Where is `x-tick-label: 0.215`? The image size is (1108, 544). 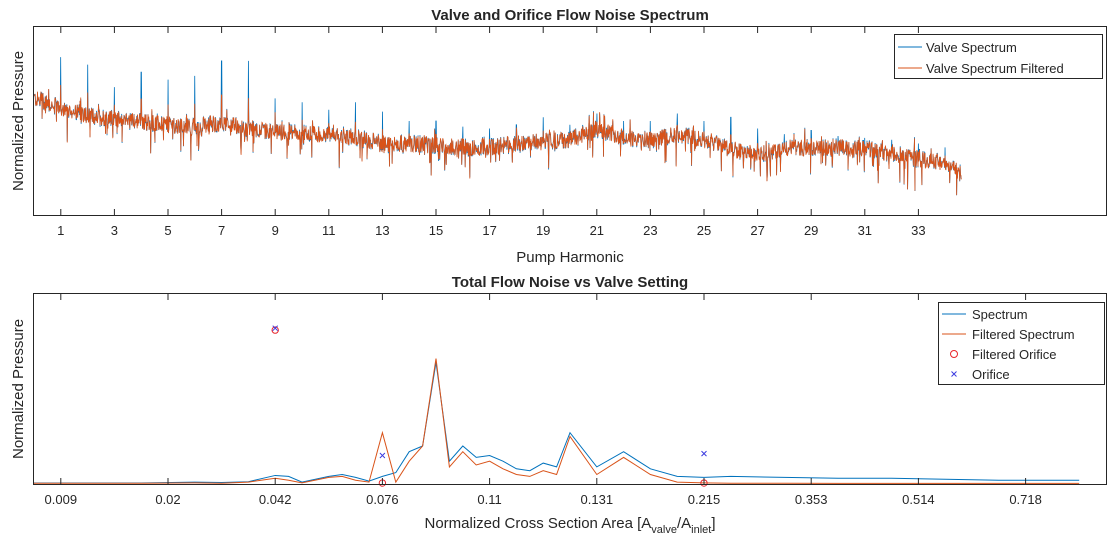
x-tick-label: 0.215 is located at coordinates (704, 499).